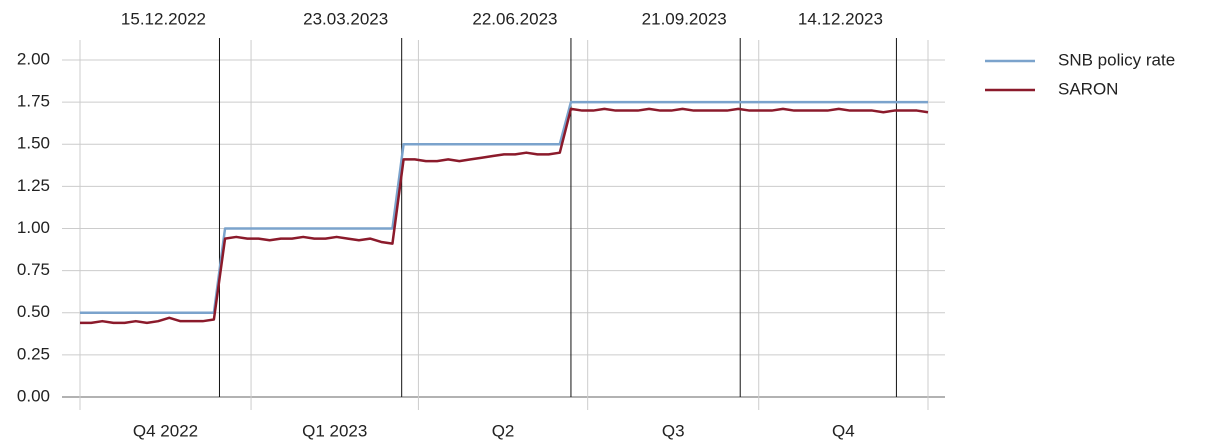  I want to click on event-label: 15.12.2022, so click(163, 18).